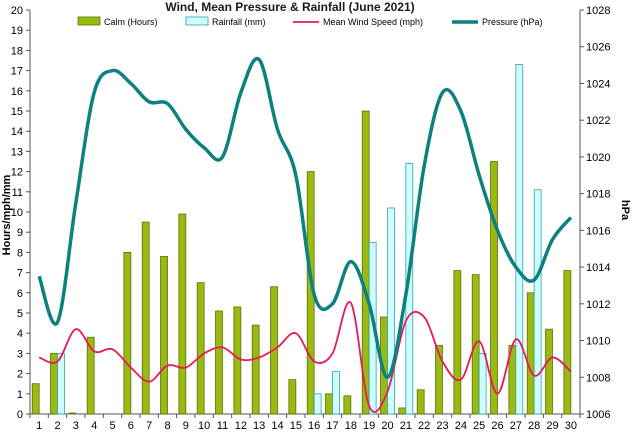 Image resolution: width=633 pixels, height=435 pixels. What do you see at coordinates (598, 378) in the screenshot?
I see `y-tick-label-right: 1008` at bounding box center [598, 378].